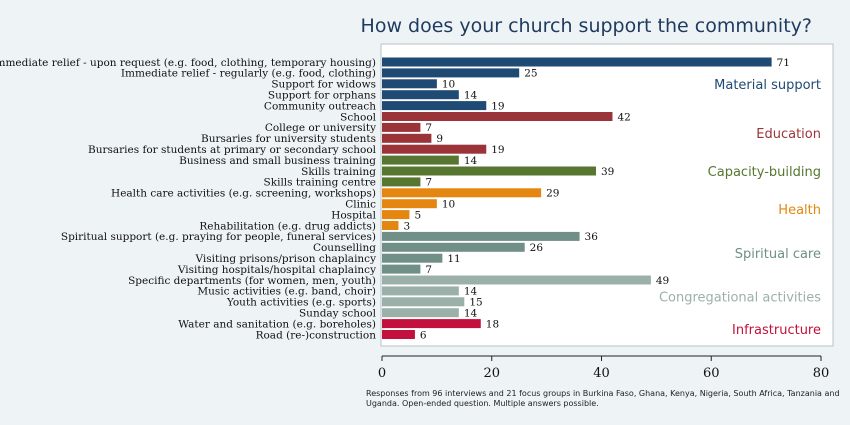  Describe the element at coordinates (353, 215) in the screenshot. I see `category-label: Hospital` at that location.